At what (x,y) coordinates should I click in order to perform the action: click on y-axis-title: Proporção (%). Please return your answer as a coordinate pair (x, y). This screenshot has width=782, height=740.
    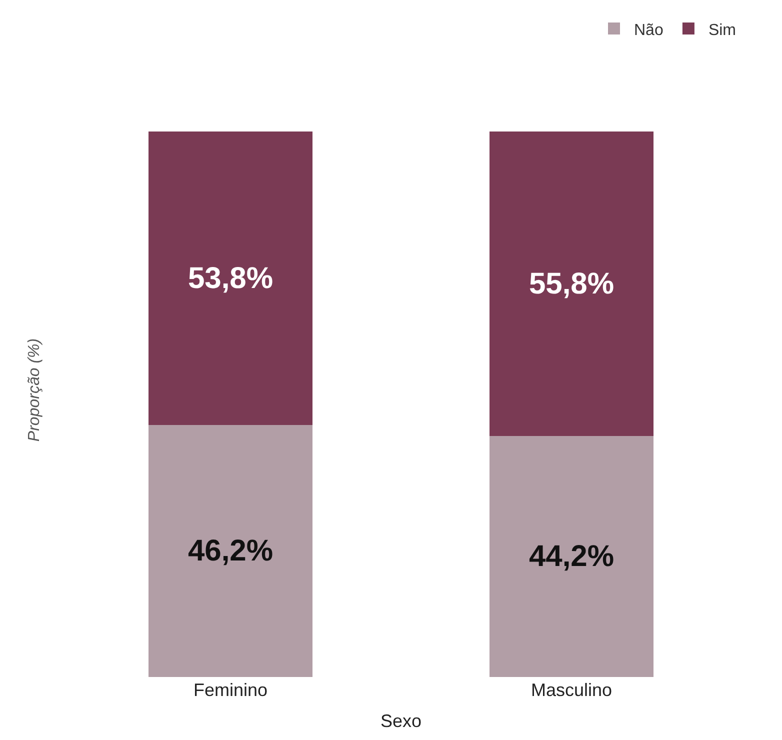
    Looking at the image, I should click on (34, 390).